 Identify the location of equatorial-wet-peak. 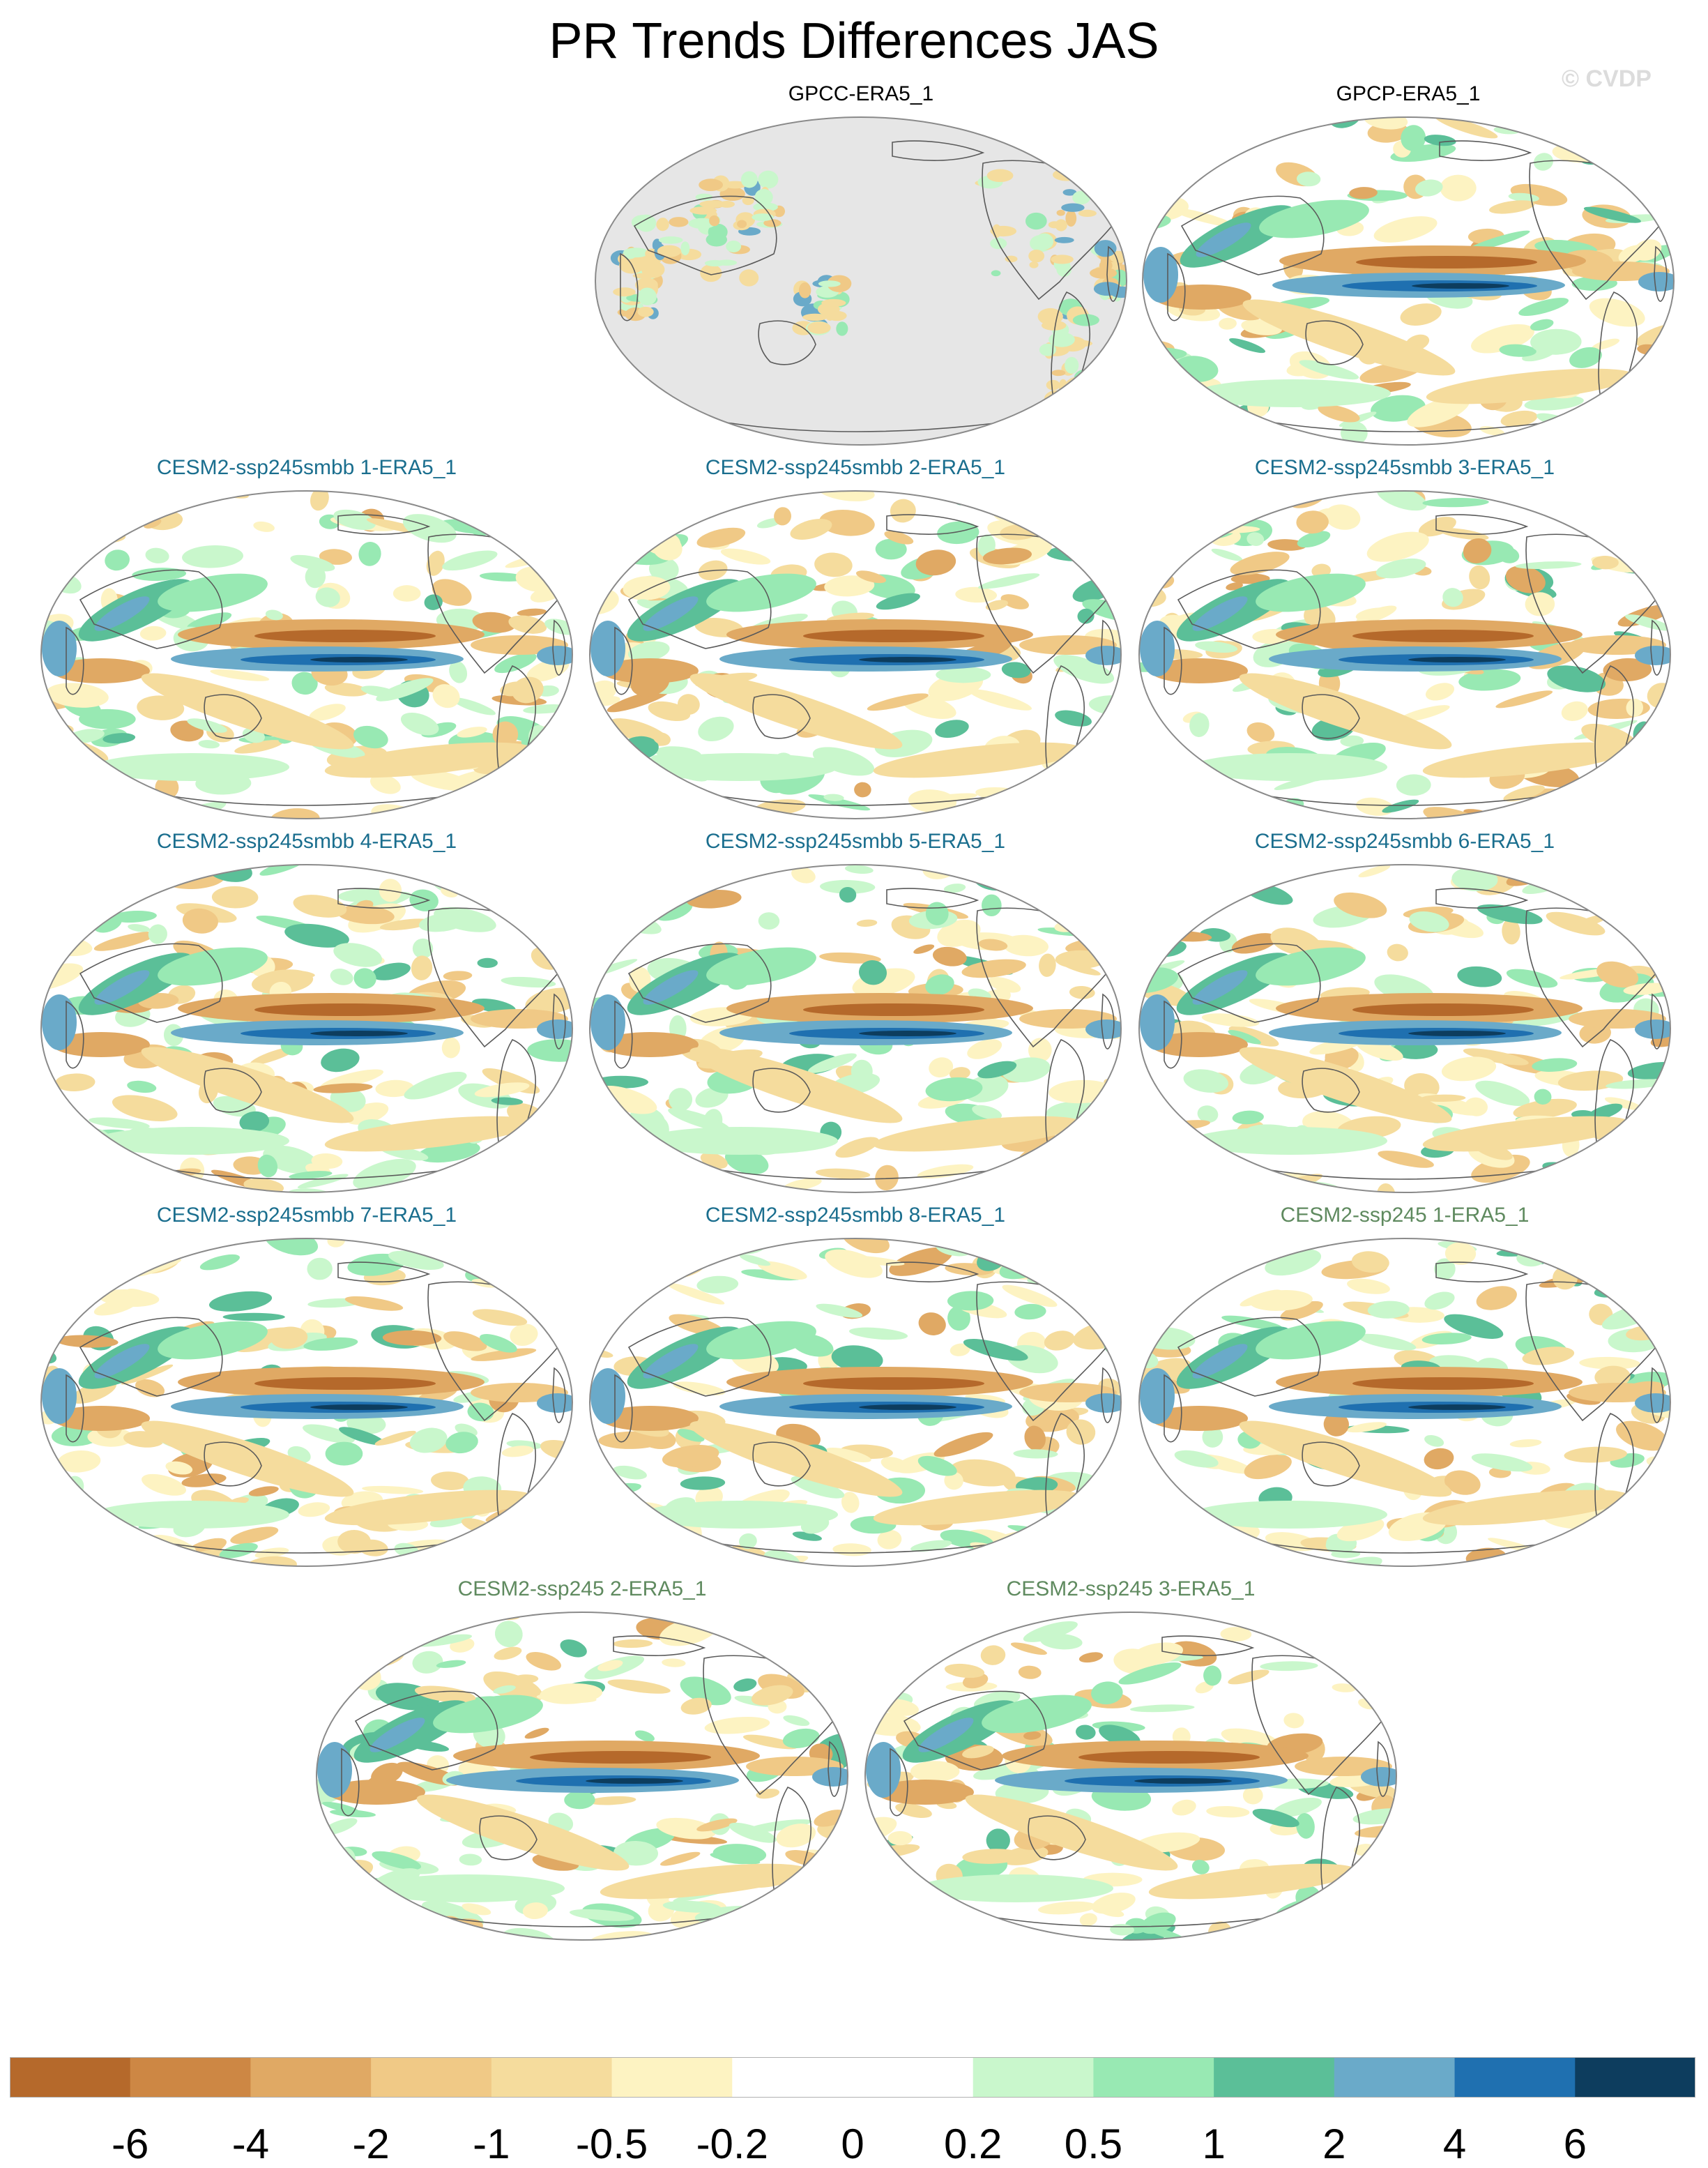
(1457, 1034).